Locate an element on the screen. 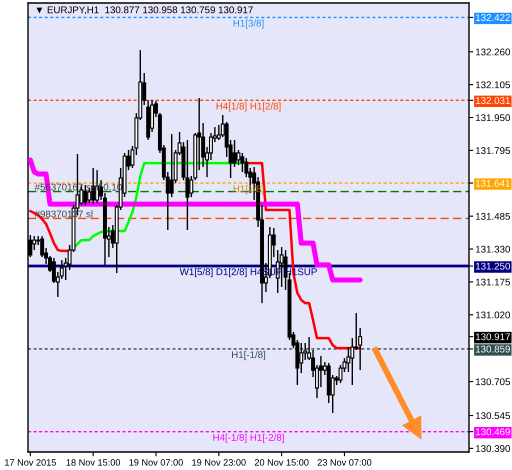 This screenshot has width=512, height=470. x-tick-label: 17 Nov 2015 is located at coordinates (30, 462).